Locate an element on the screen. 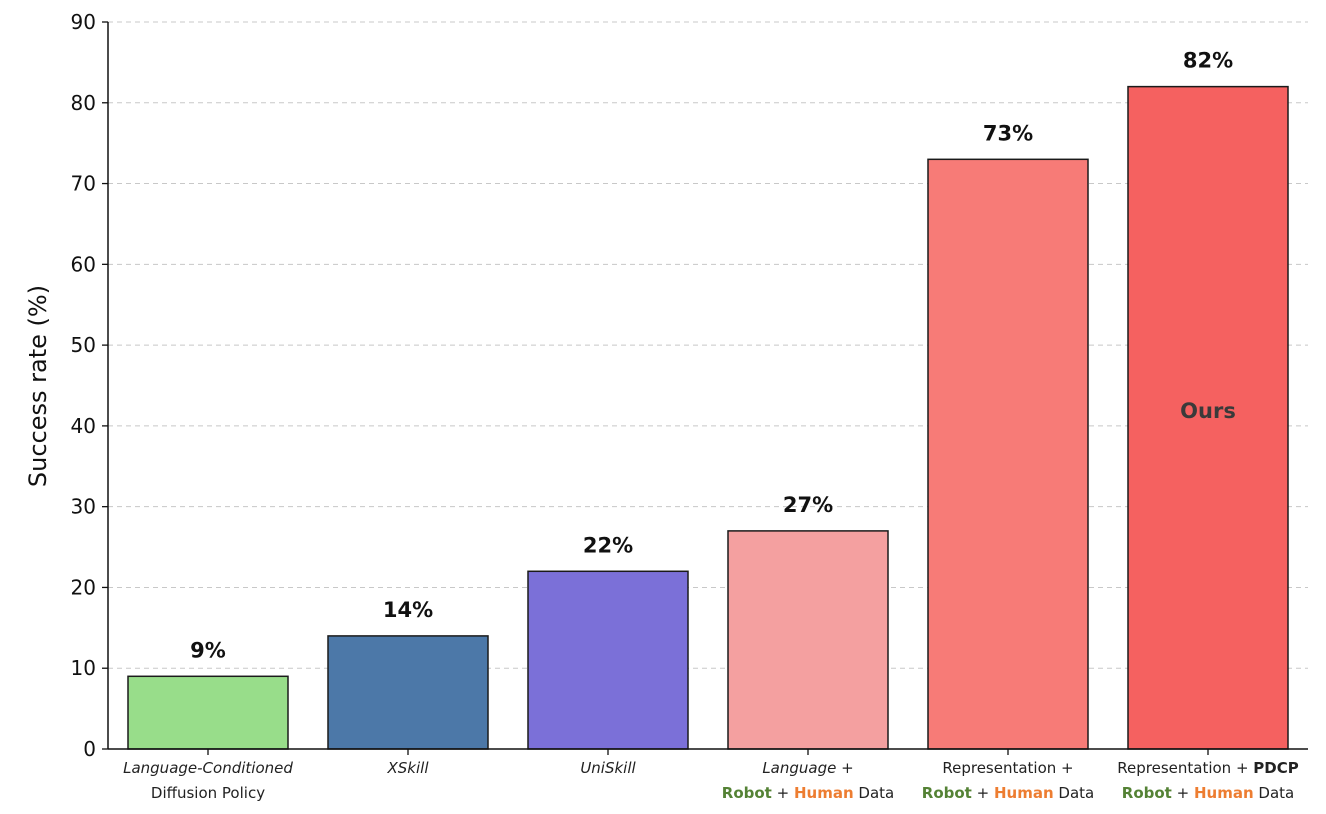 The width and height of the screenshot is (1326, 814). x-category-label: Representation + is located at coordinates (1007, 768).